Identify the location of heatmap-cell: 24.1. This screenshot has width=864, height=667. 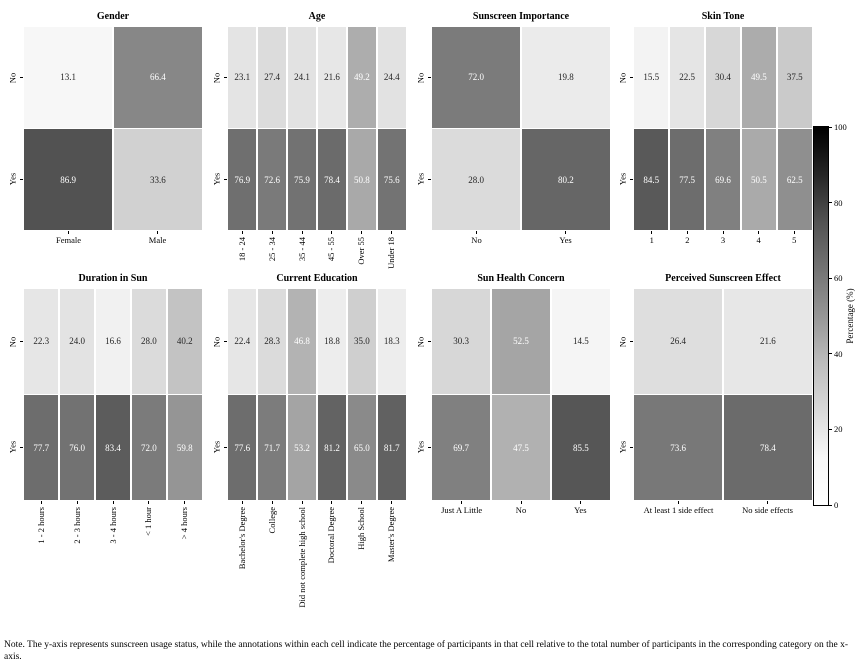
(302, 77).